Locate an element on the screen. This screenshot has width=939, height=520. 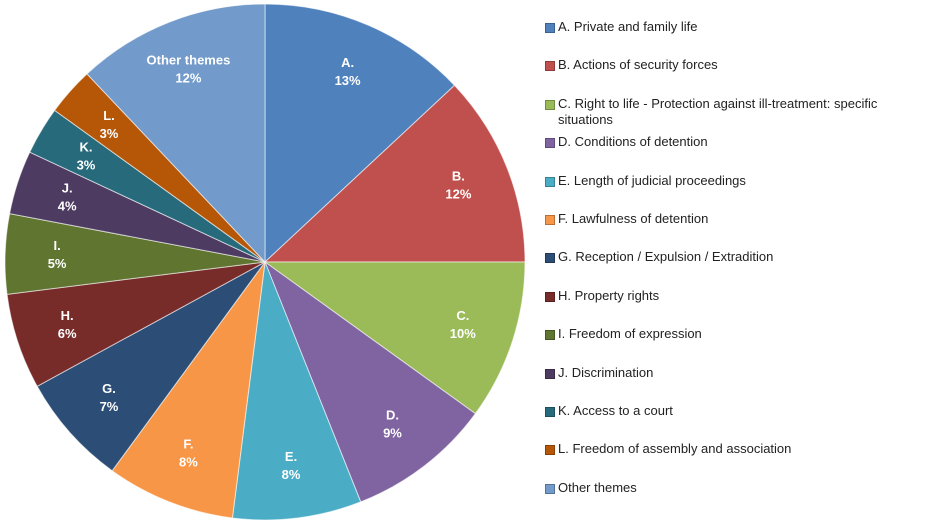
legend-label: H. Property rights is located at coordinates (609, 295).